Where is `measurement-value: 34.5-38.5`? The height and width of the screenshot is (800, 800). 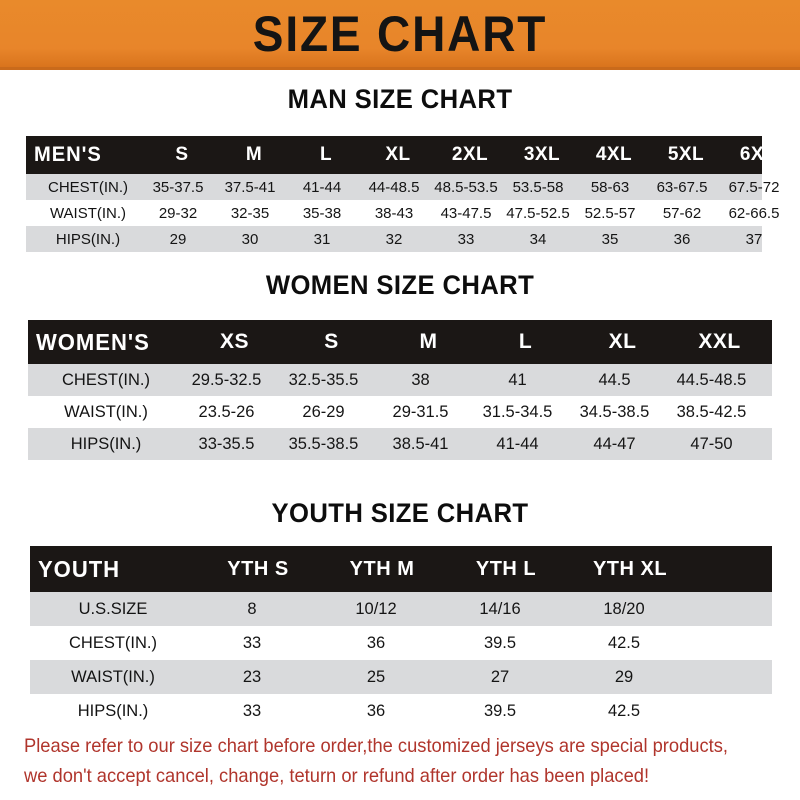
measurement-value: 34.5-38.5 is located at coordinates (614, 411).